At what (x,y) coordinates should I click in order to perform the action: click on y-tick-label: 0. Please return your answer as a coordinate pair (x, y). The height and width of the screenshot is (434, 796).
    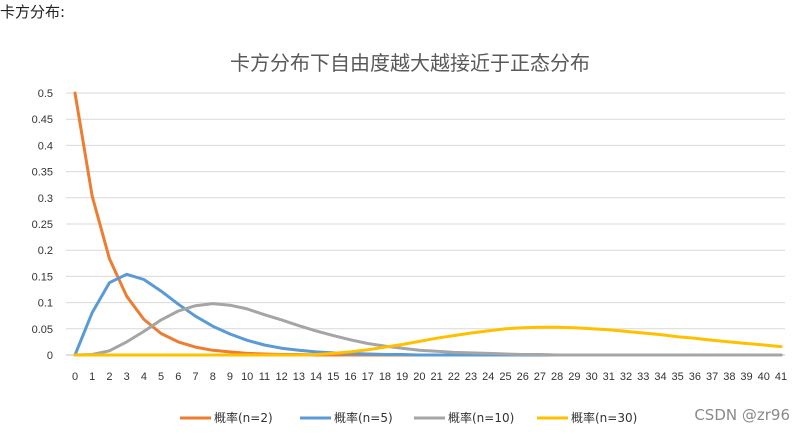
    Looking at the image, I should click on (50, 356).